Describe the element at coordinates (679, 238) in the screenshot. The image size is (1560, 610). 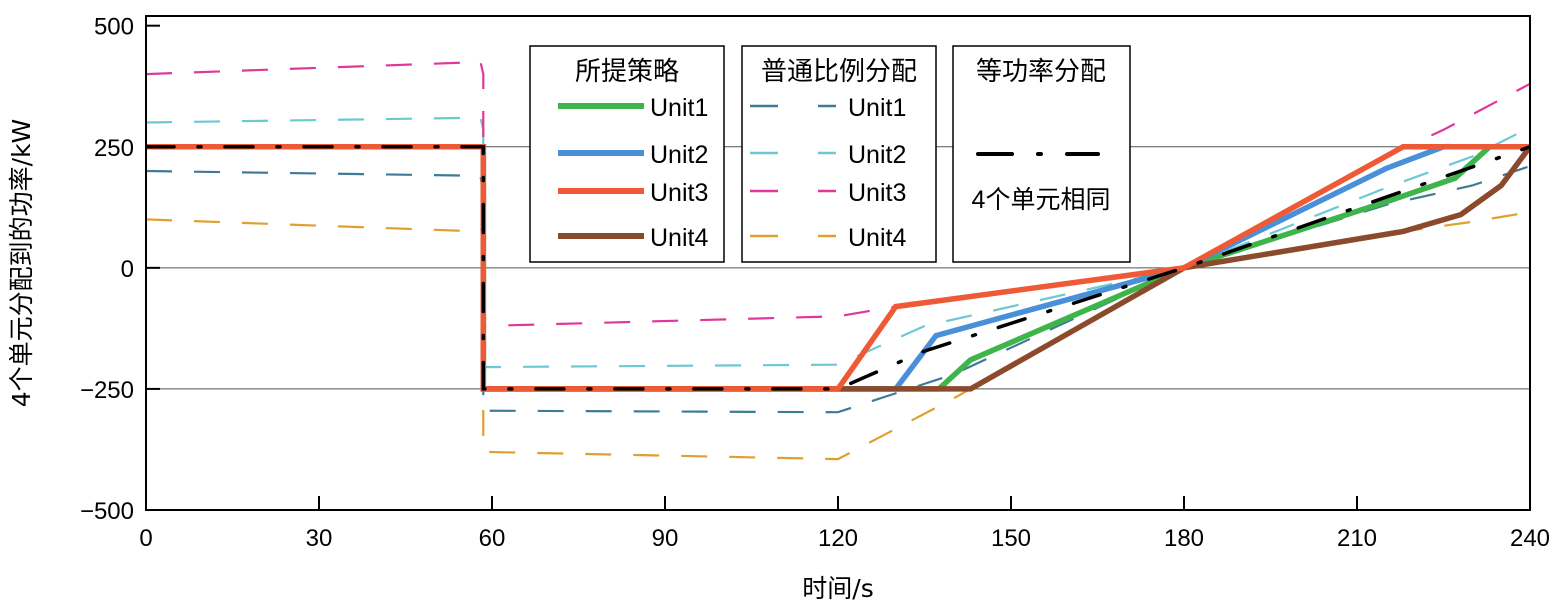
I see `legend-label-0-3: Unit4` at that location.